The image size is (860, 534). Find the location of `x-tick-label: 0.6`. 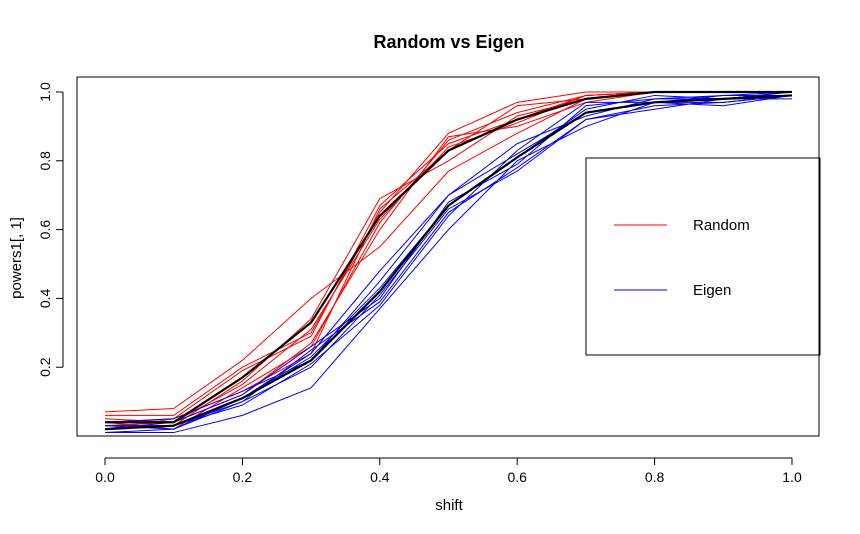

x-tick-label: 0.6 is located at coordinates (517, 477).